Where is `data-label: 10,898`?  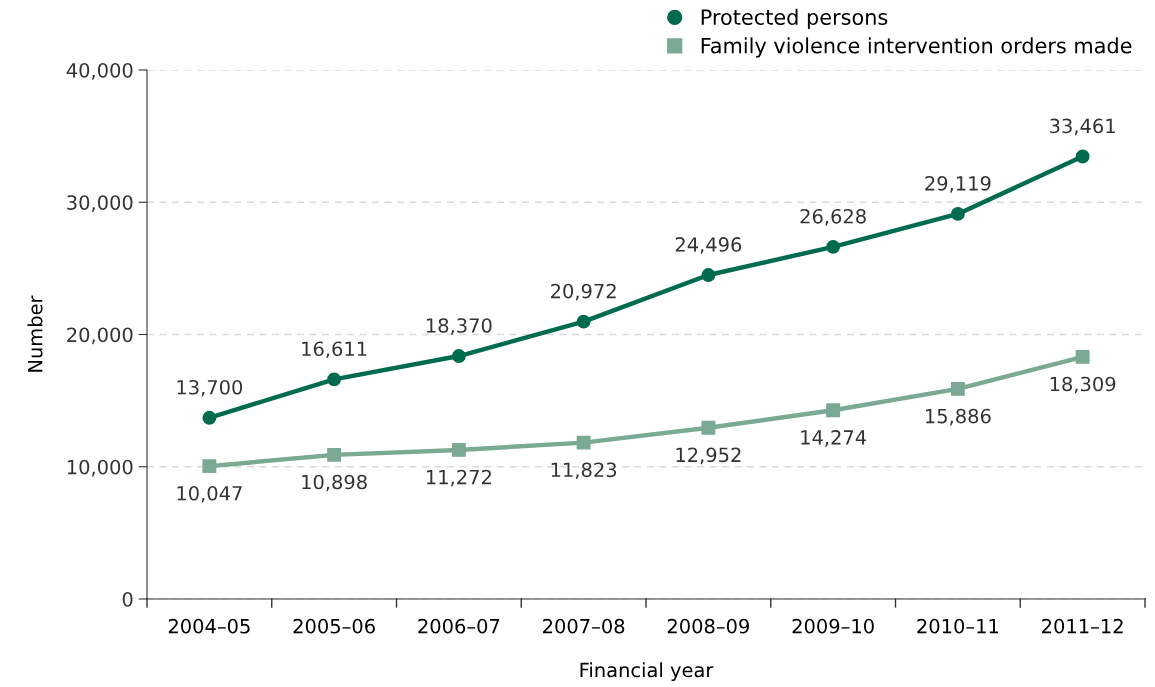
data-label: 10,898 is located at coordinates (334, 483).